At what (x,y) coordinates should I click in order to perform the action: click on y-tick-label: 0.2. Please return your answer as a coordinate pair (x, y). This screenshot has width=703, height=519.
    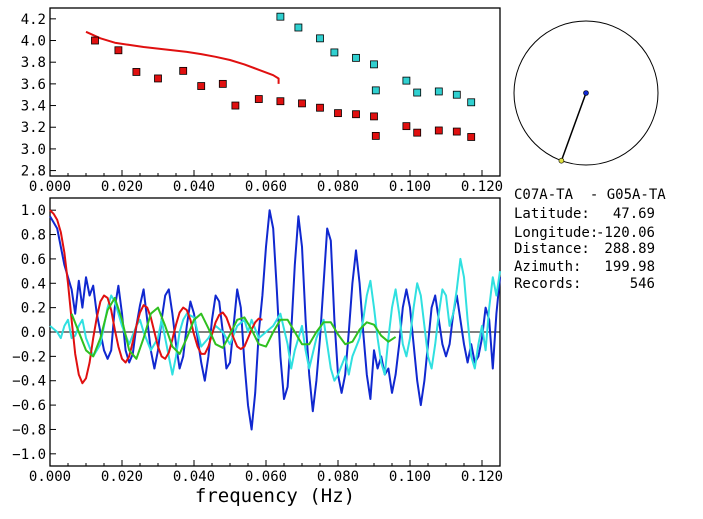
    Looking at the image, I should click on (33, 309).